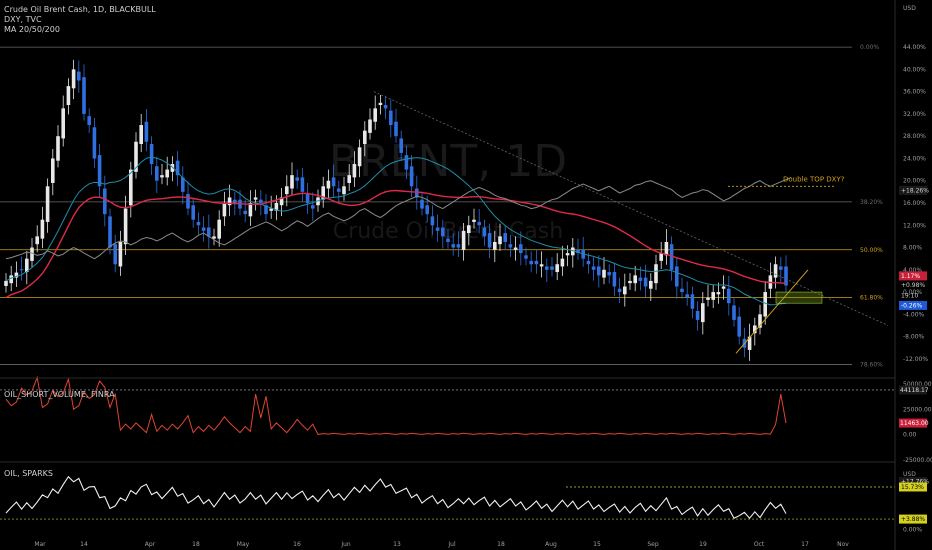  I want to click on uptrend-line, so click(772, 311).